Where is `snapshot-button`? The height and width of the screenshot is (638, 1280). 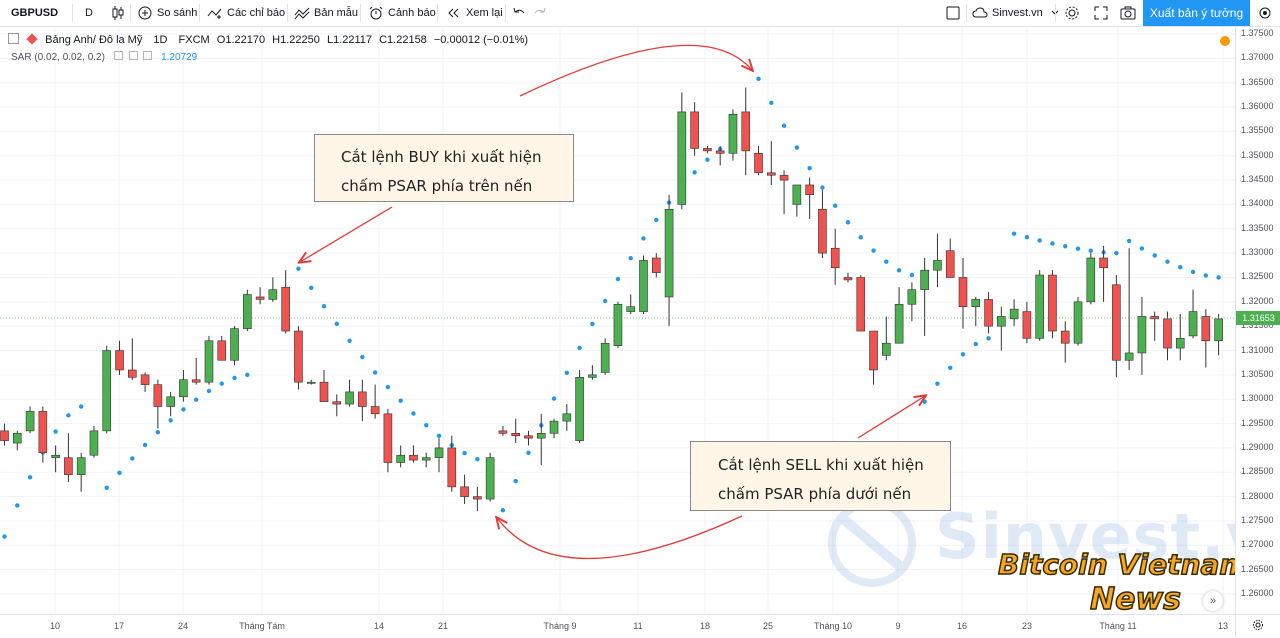
snapshot-button is located at coordinates (1128, 13).